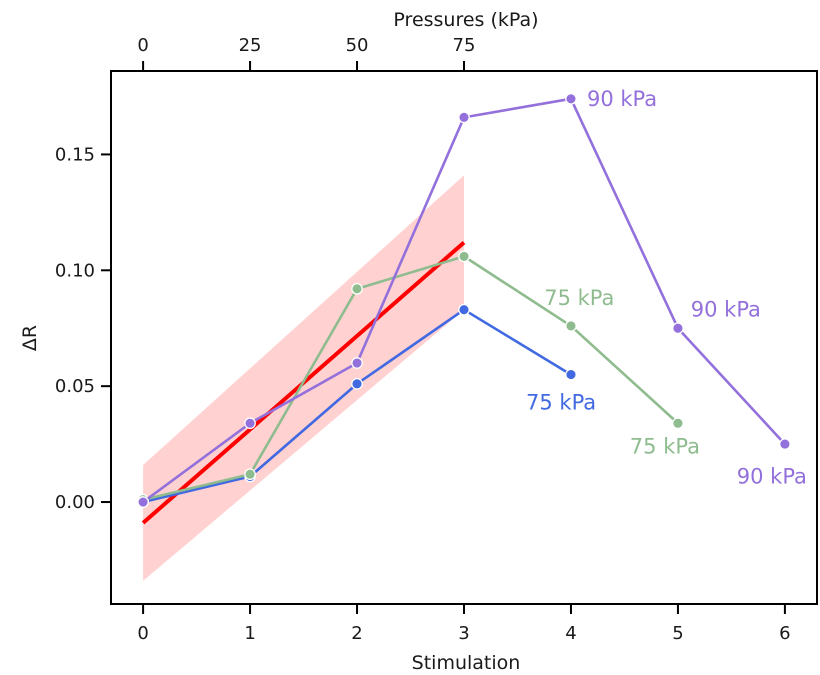  I want to click on top-tick-label-0: 0, so click(142, 45).